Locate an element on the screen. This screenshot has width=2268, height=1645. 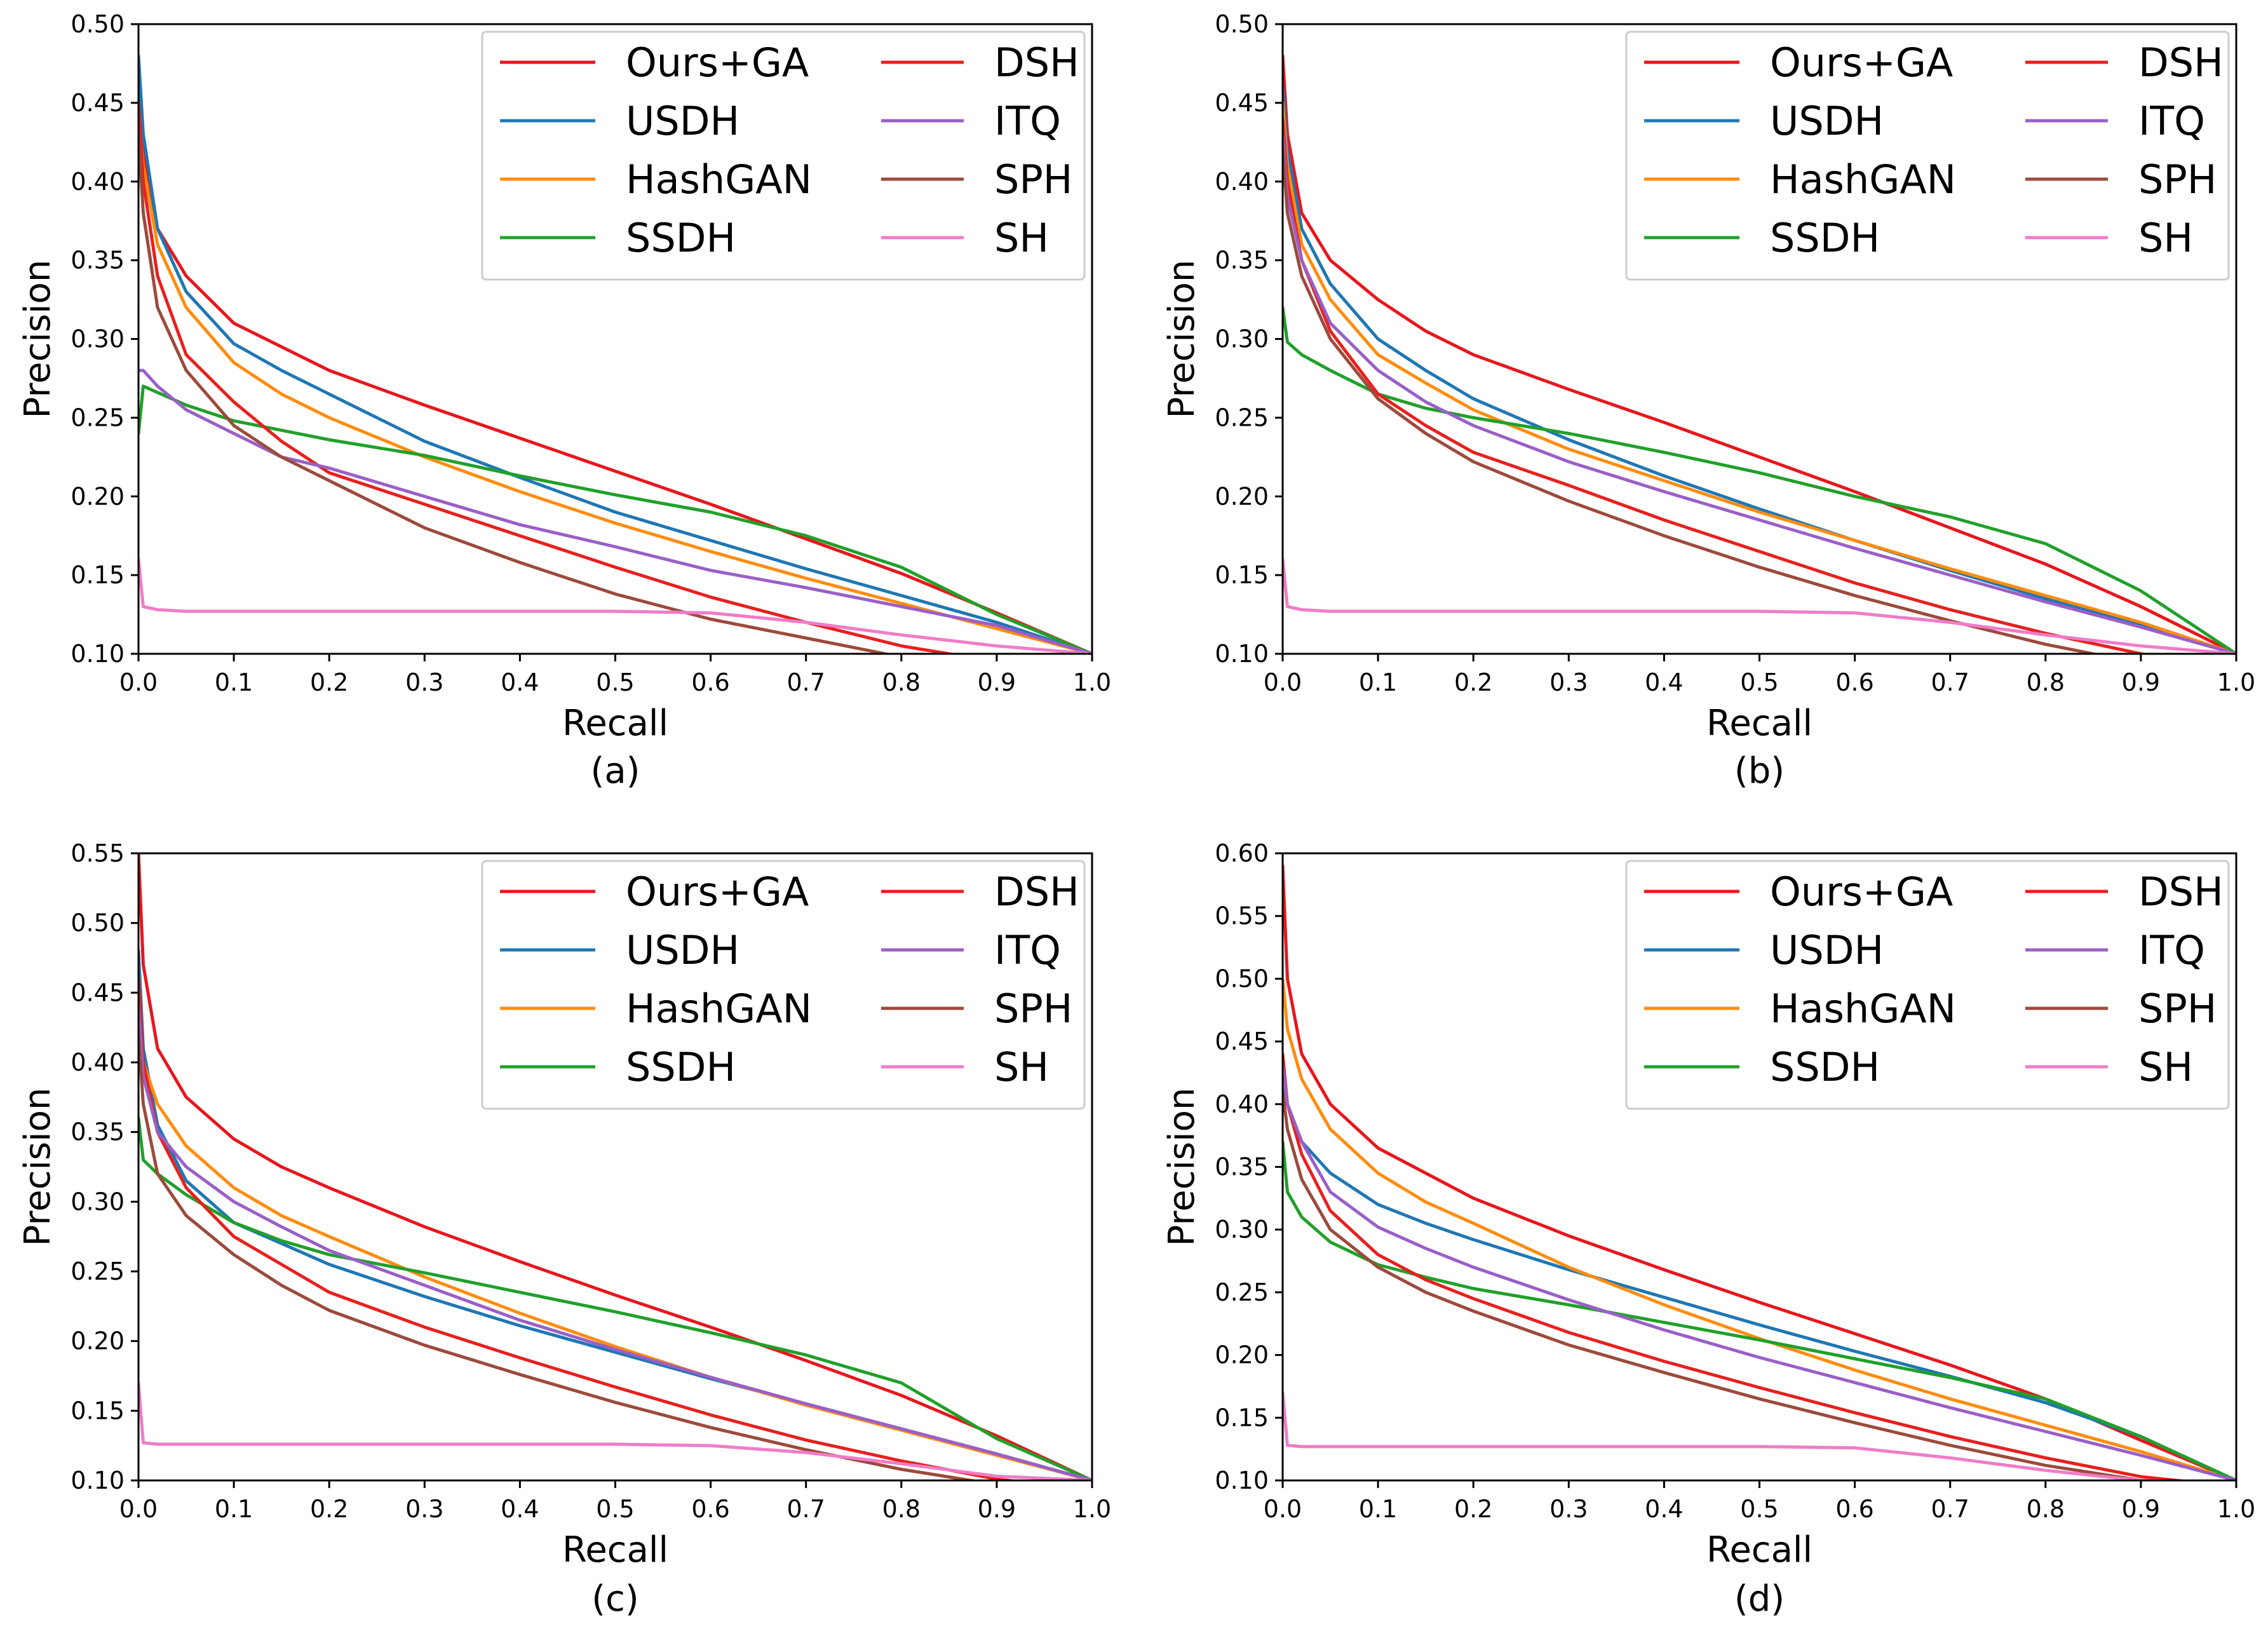
legend-label: SSDH is located at coordinates (1825, 1067).